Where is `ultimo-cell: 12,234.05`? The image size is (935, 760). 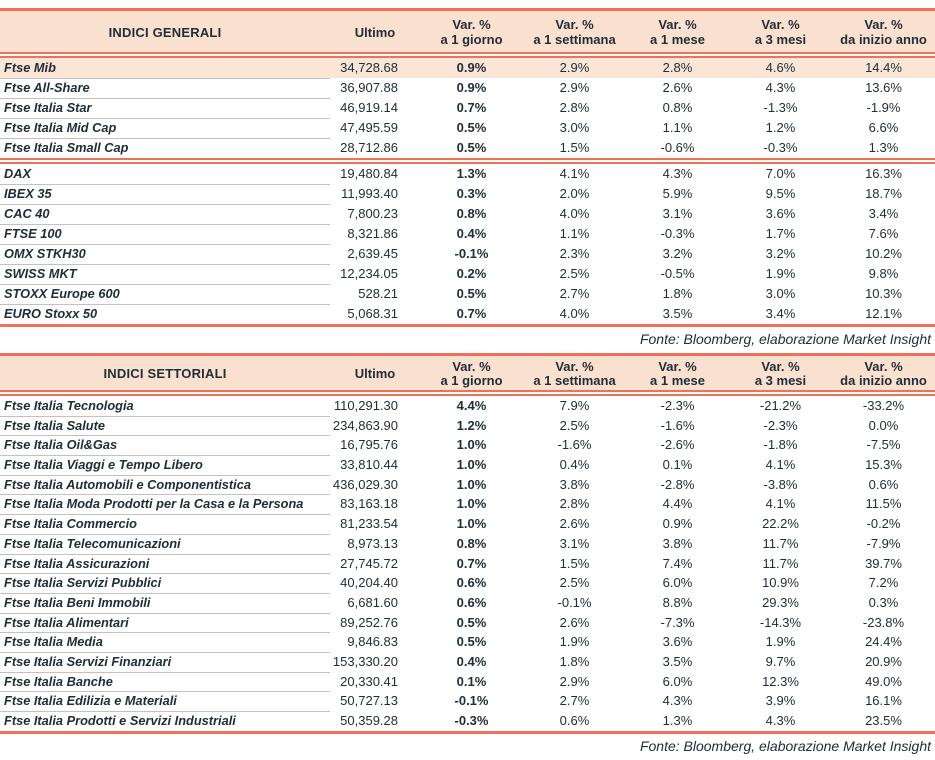 ultimo-cell: 12,234.05 is located at coordinates (369, 273).